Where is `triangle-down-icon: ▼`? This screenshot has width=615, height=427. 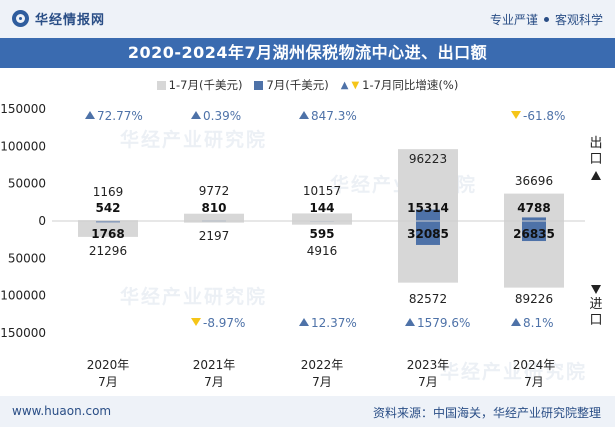
triangle-down-icon: ▼ is located at coordinates (355, 85).